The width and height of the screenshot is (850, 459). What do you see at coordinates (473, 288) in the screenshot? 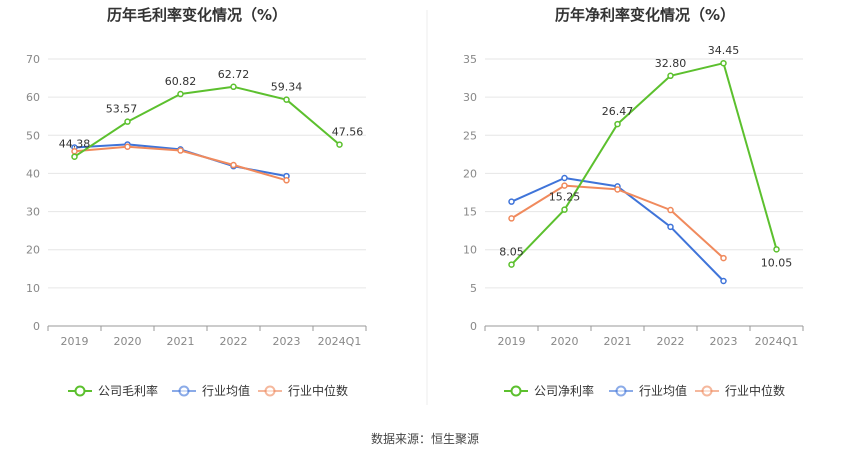
I see `y-tick-label: 5` at bounding box center [473, 288].